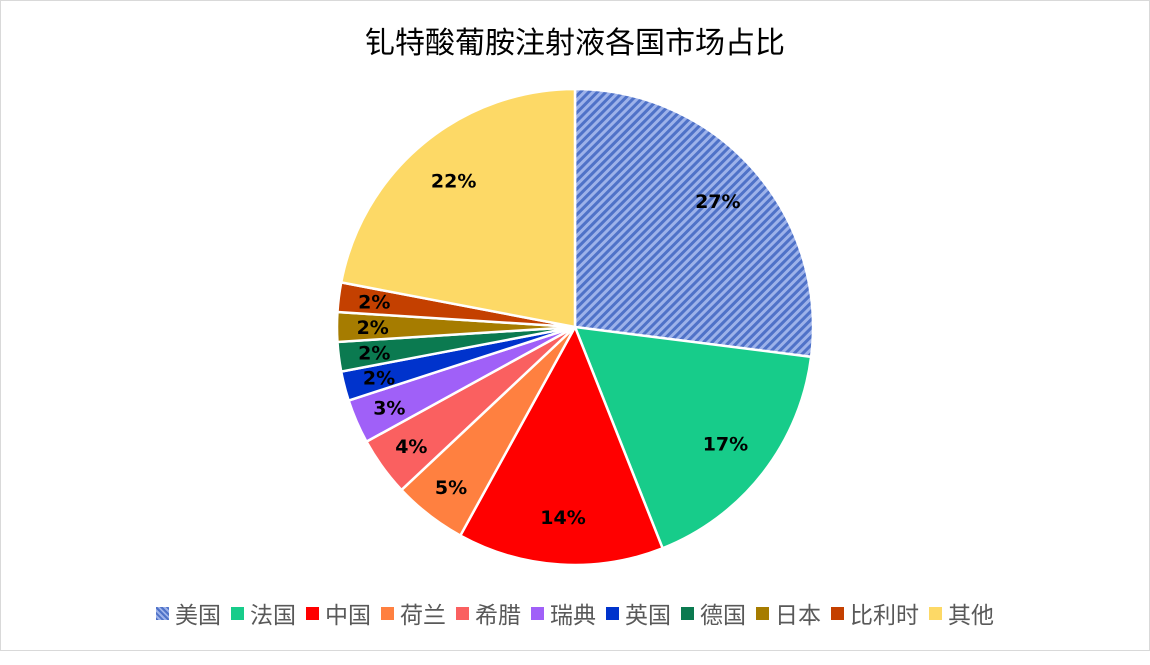  I want to click on legend-label: 美国, so click(198, 616).